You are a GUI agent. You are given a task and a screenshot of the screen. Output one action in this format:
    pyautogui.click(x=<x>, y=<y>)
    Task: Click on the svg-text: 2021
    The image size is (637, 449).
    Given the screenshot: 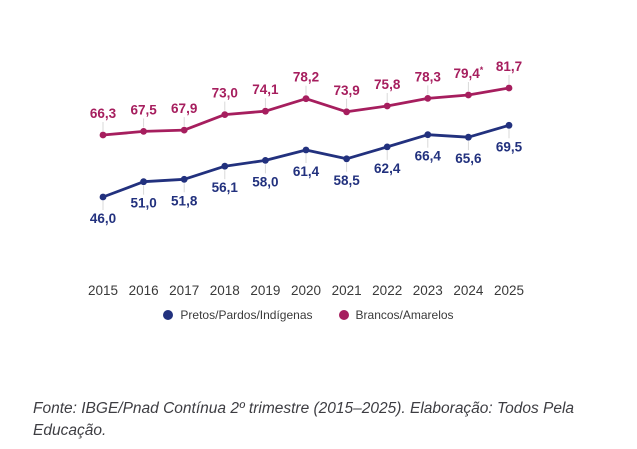 What is the action you would take?
    pyautogui.click(x=347, y=290)
    